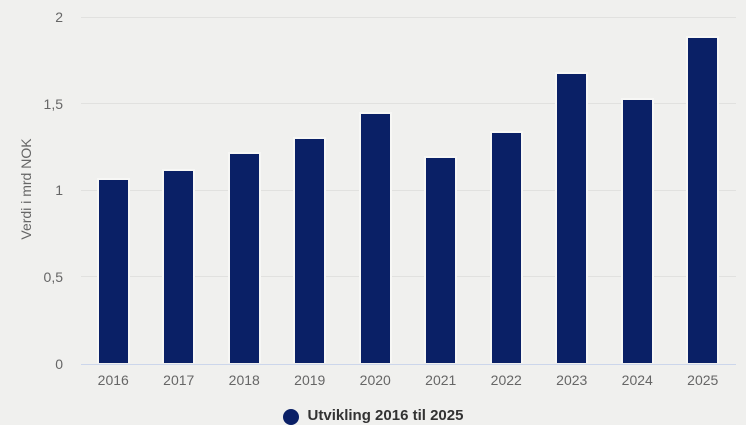 The image size is (746, 425). What do you see at coordinates (310, 380) in the screenshot?
I see `x-tick-label-2019: 2019` at bounding box center [310, 380].